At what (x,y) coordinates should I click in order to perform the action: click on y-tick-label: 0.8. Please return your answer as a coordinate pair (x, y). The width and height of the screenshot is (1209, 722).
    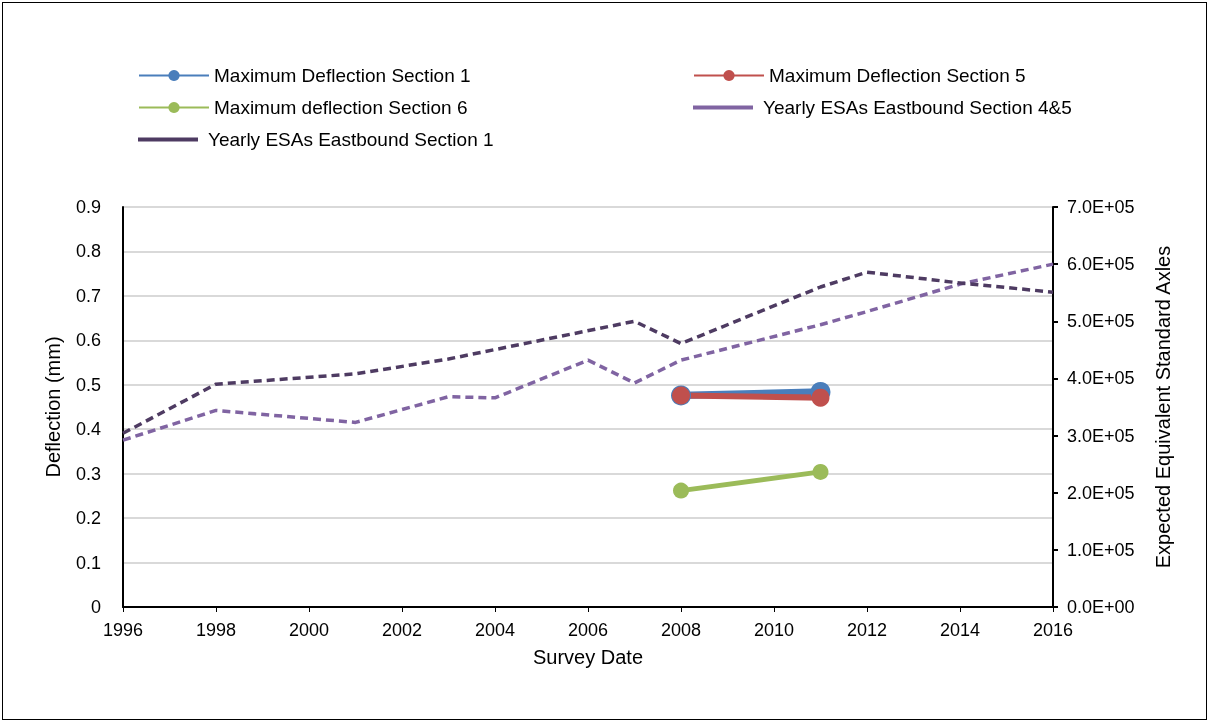
    Looking at the image, I should click on (88, 251).